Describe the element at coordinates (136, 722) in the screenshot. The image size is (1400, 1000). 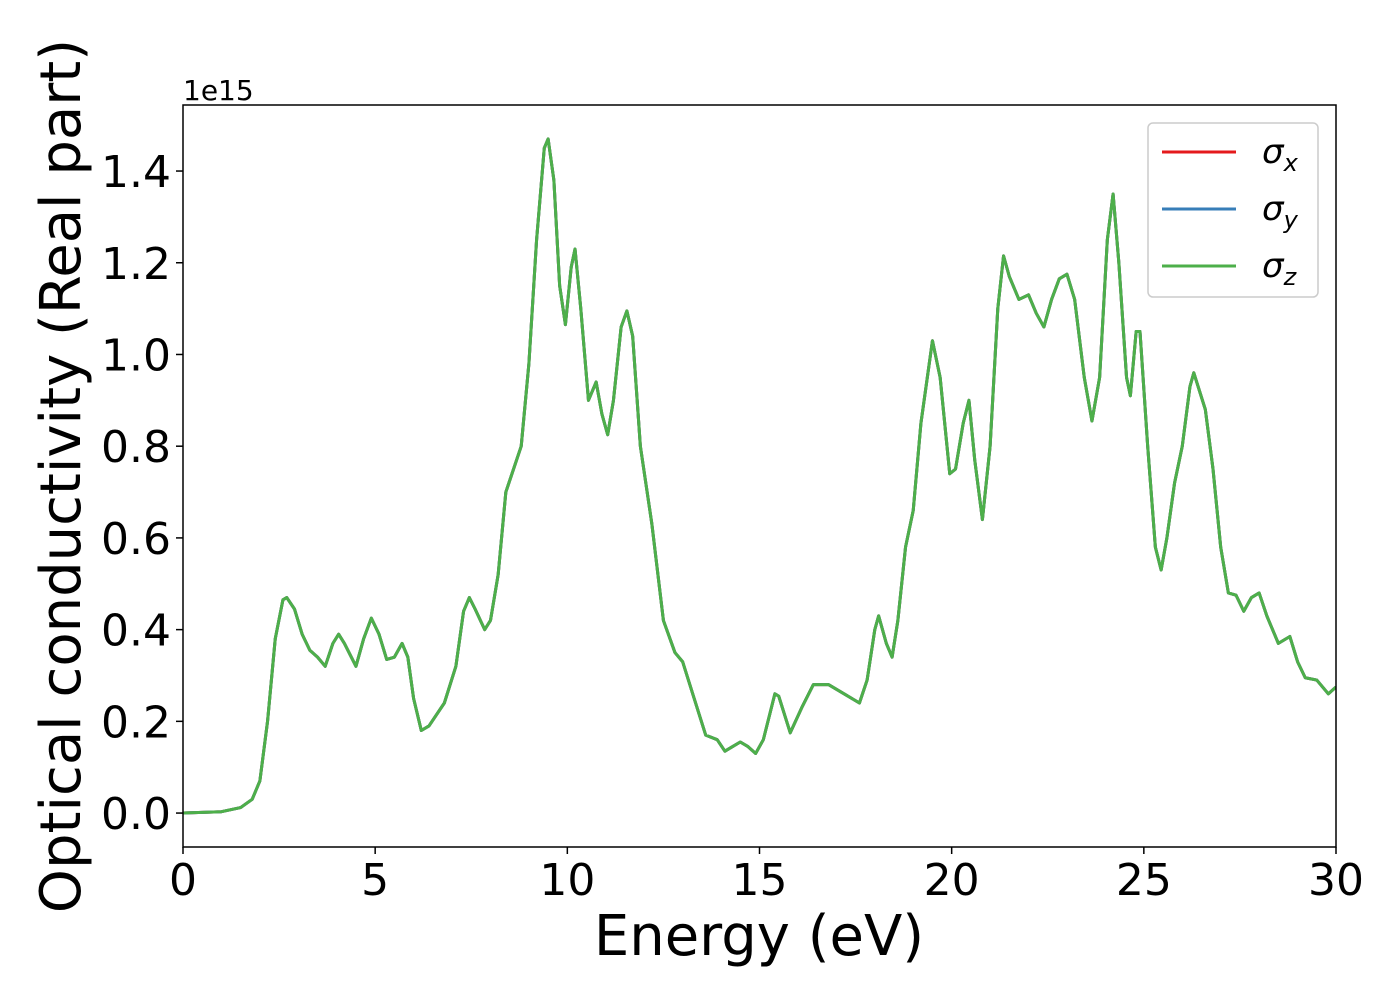
I see `y-tick-label: 0.2` at that location.